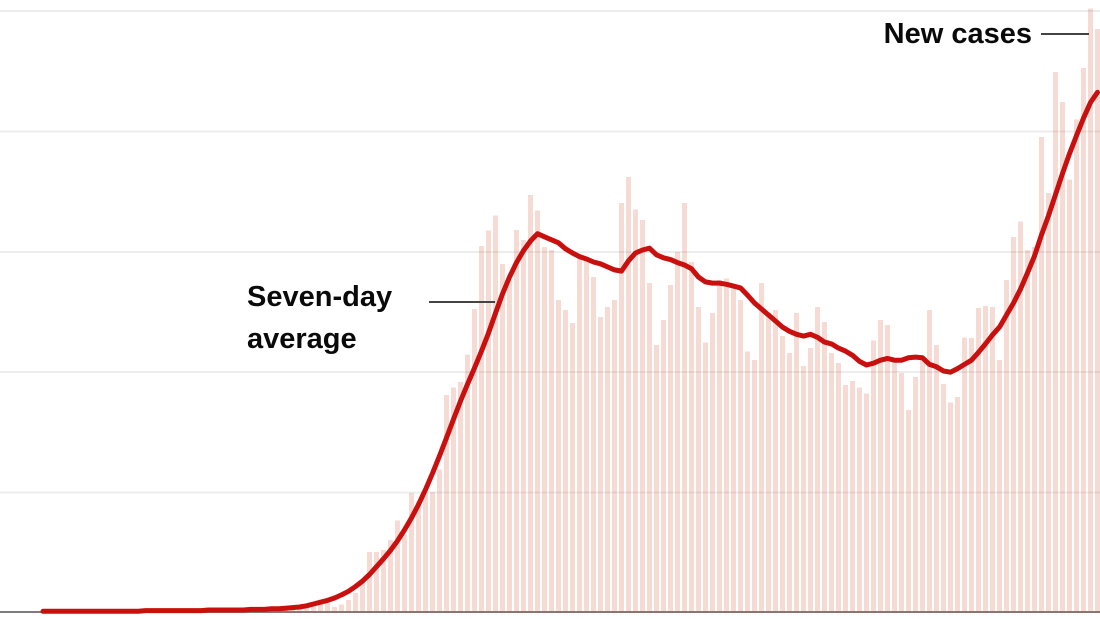  What do you see at coordinates (320, 318) in the screenshot?
I see `seven-day-average-label: Seven-day average` at bounding box center [320, 318].